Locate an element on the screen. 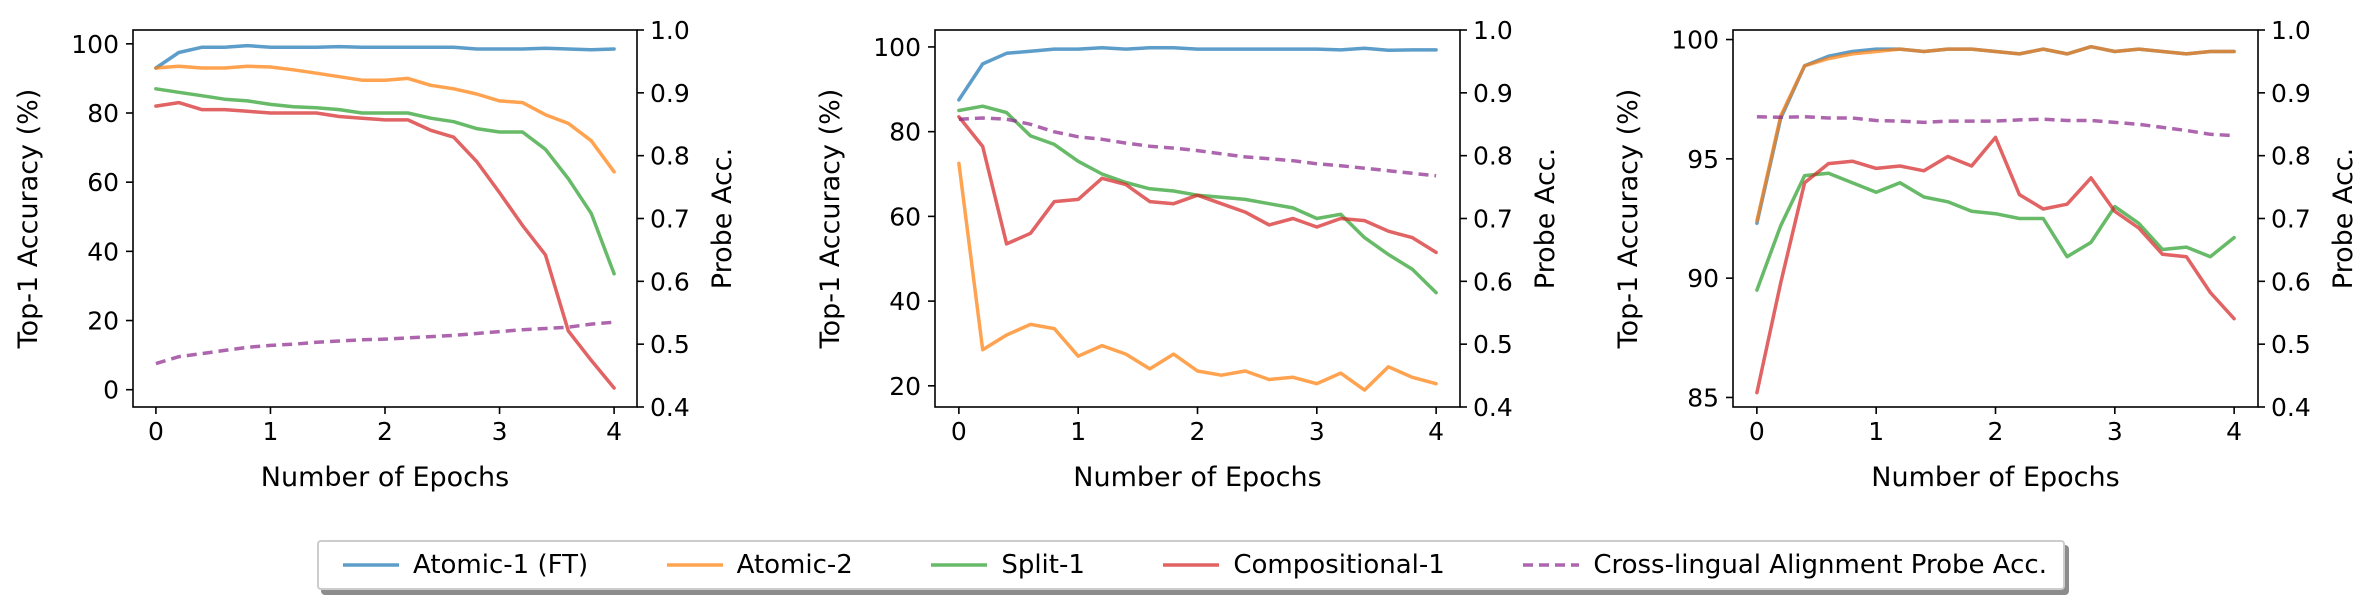 This screenshot has width=2379, height=610. legend-label-split-1: Split-1 is located at coordinates (1043, 565).